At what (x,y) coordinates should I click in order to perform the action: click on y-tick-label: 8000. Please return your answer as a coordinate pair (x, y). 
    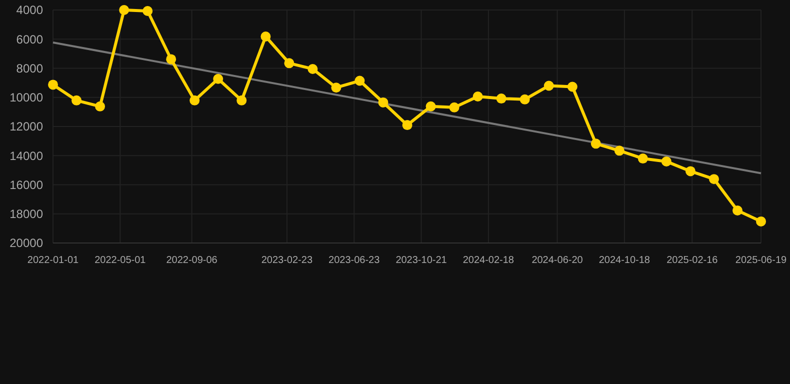
    Looking at the image, I should click on (30, 68).